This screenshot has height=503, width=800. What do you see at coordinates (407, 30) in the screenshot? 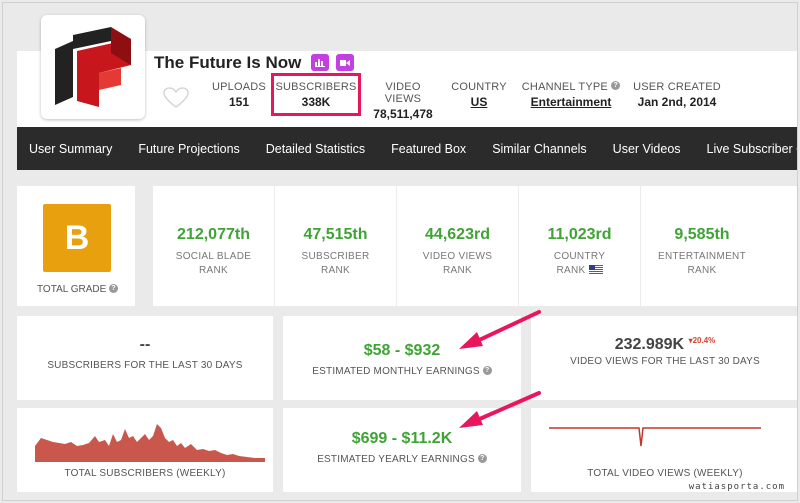
I see `top-strip` at bounding box center [407, 30].